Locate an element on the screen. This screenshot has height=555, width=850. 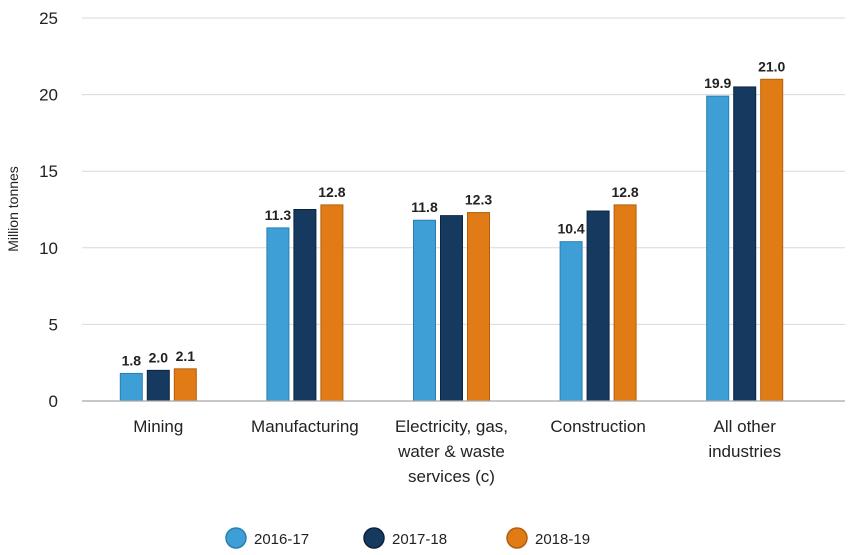
legend: 2016-17 2017-18 2018-19 is located at coordinates (407, 538).